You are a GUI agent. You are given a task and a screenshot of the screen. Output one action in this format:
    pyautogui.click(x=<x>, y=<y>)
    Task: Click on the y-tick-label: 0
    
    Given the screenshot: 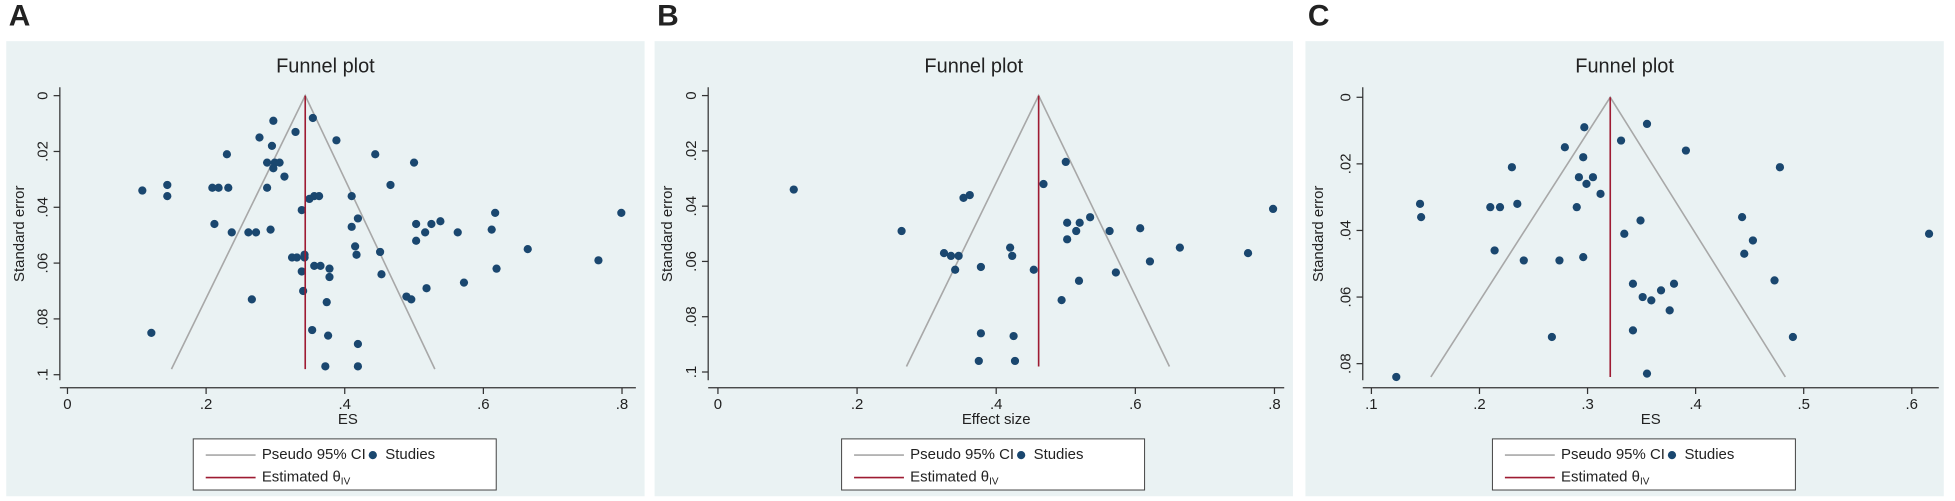 What is the action you would take?
    pyautogui.click(x=43, y=95)
    